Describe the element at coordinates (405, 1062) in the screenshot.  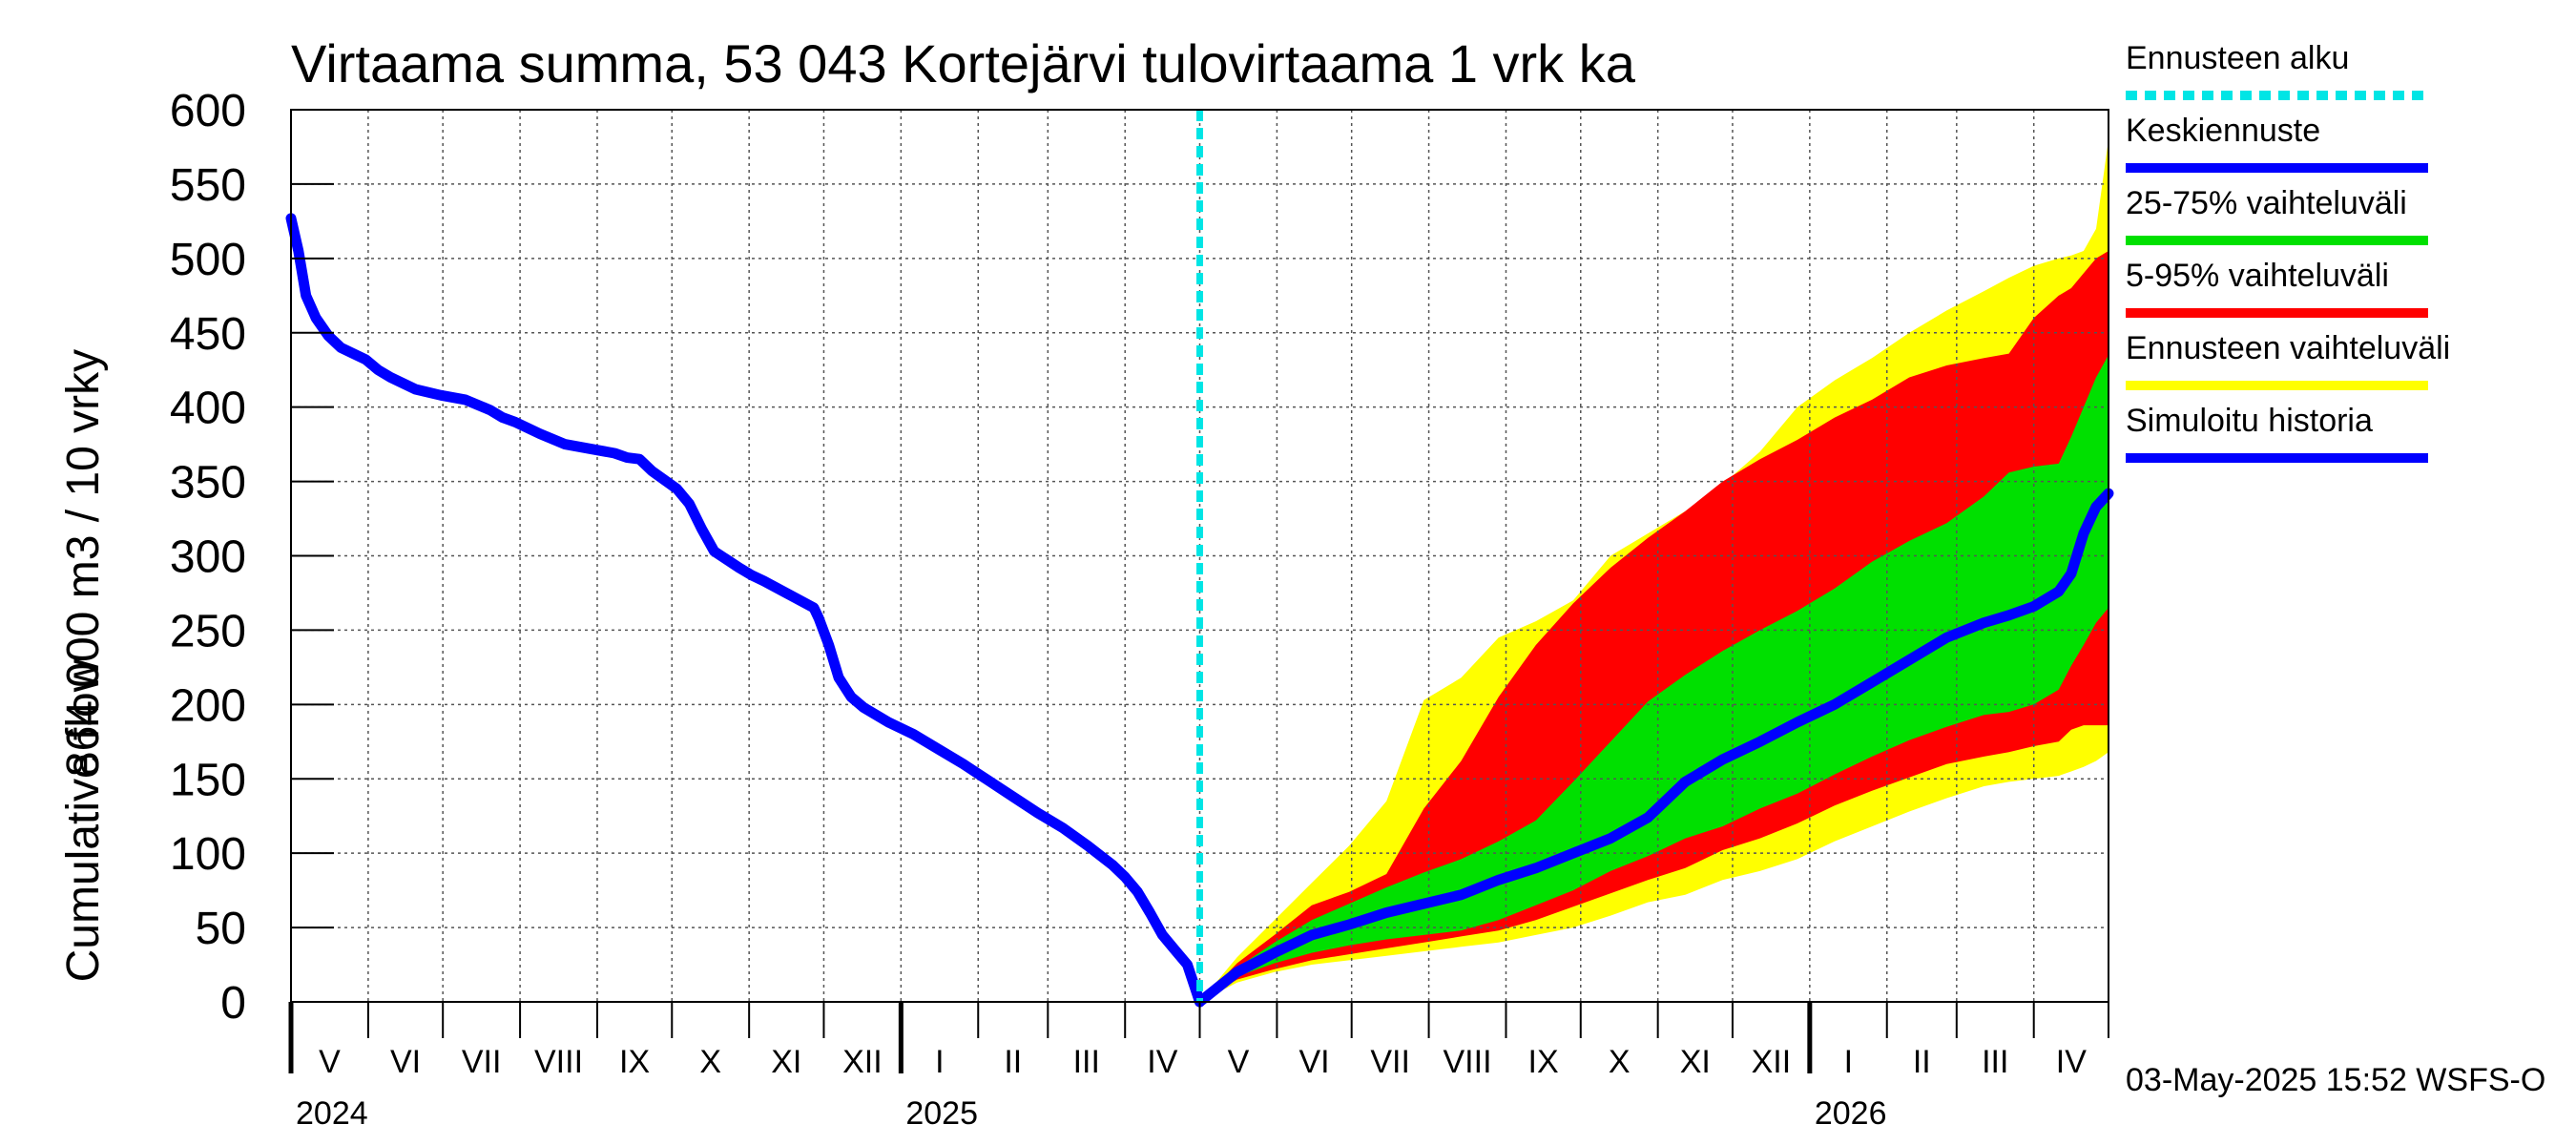
I see `x-month-label-1: VI` at that location.